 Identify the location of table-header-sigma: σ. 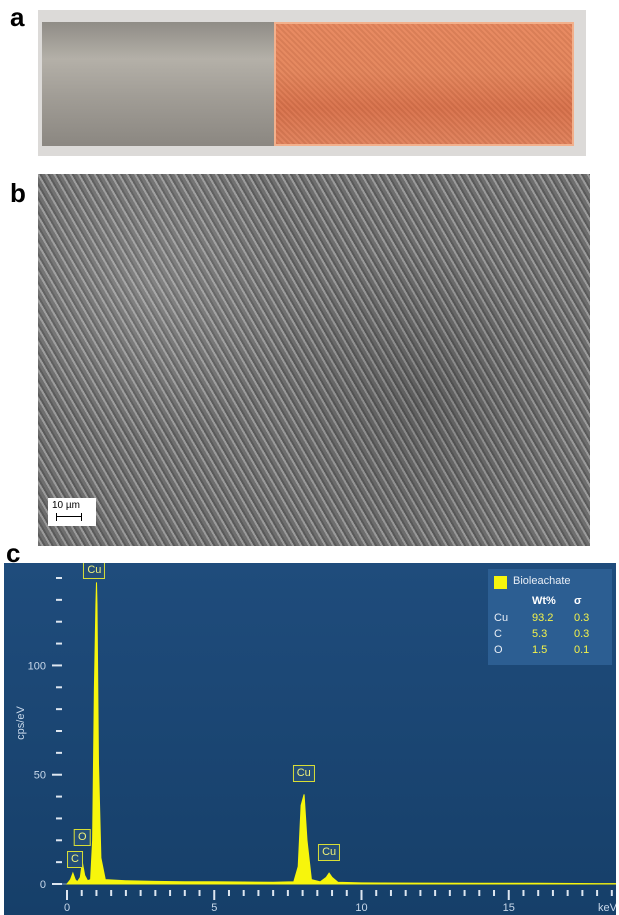
(578, 601).